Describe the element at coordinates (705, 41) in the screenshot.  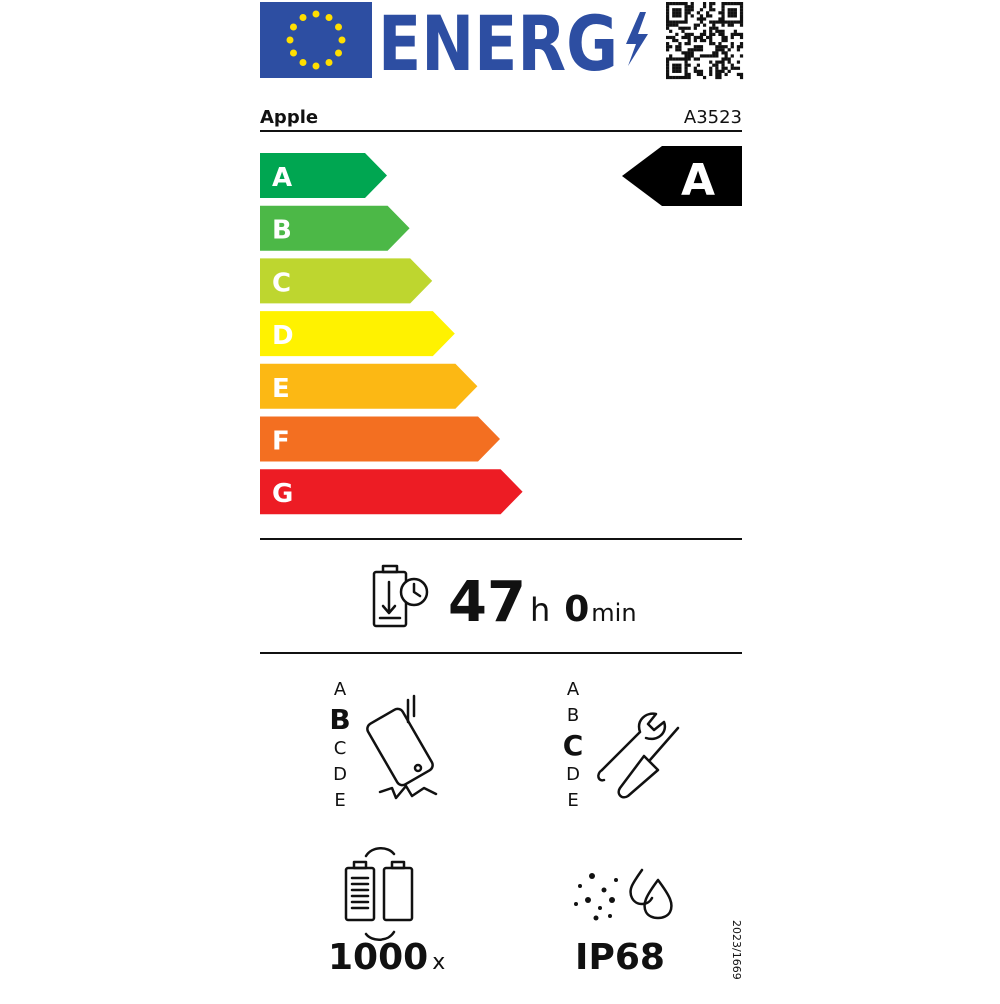
I see `qr-code` at that location.